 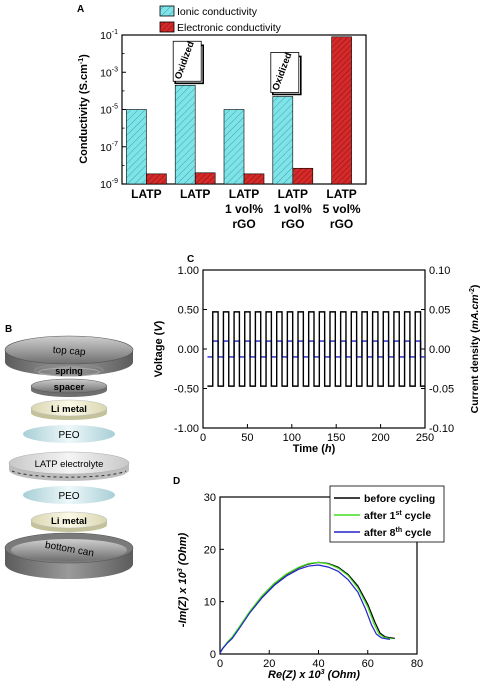 What do you see at coordinates (210, 550) in the screenshot?
I see `d-ytick-label: 20` at bounding box center [210, 550].